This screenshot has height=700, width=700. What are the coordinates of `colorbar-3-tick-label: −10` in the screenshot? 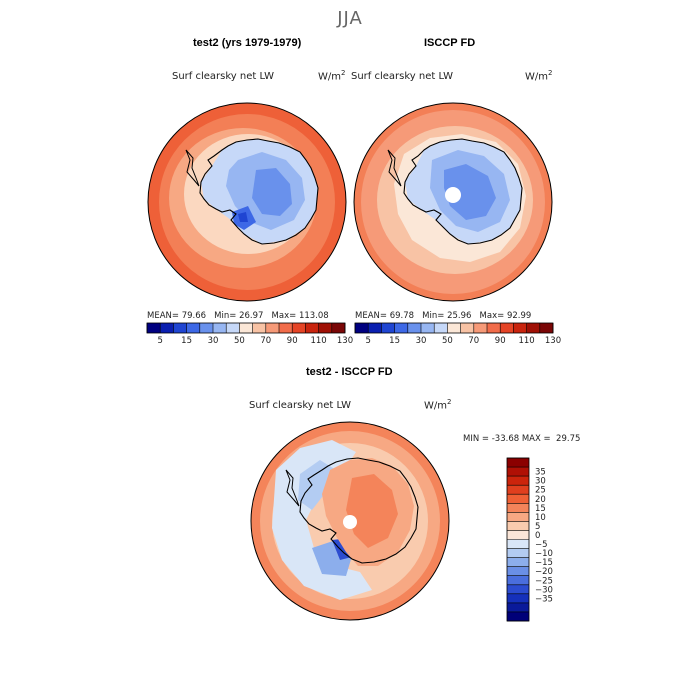 It's located at (544, 554).